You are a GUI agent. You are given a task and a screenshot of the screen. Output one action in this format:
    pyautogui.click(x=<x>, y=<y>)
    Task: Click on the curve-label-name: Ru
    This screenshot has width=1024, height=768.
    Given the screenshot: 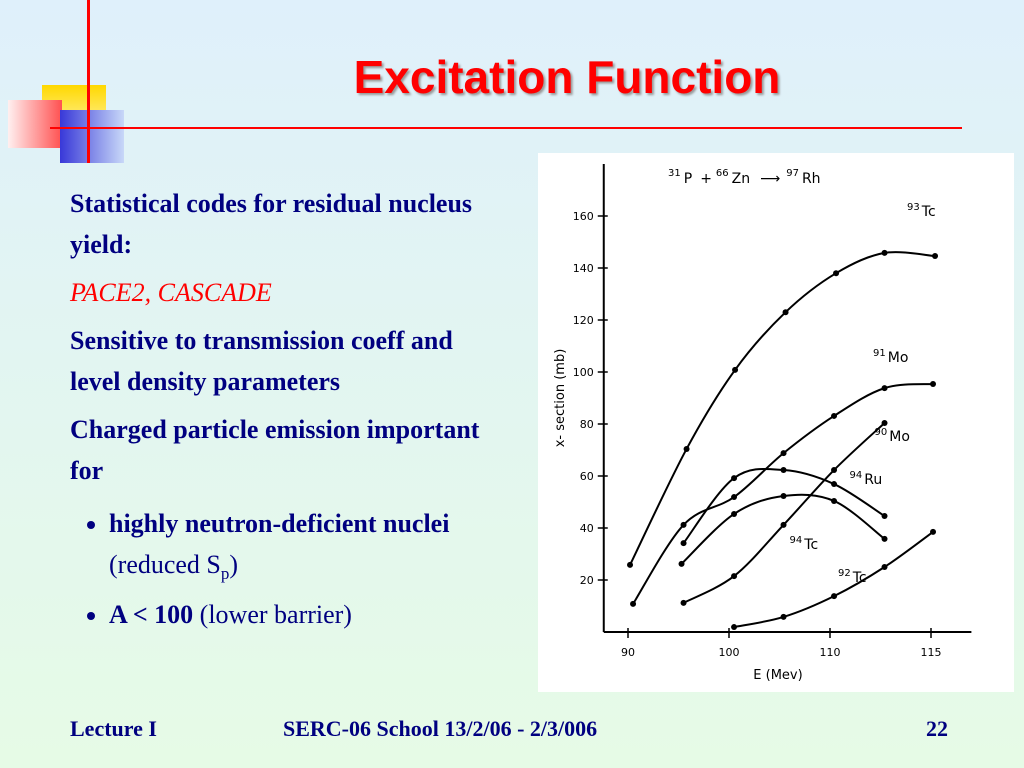 What is the action you would take?
    pyautogui.click(x=873, y=480)
    